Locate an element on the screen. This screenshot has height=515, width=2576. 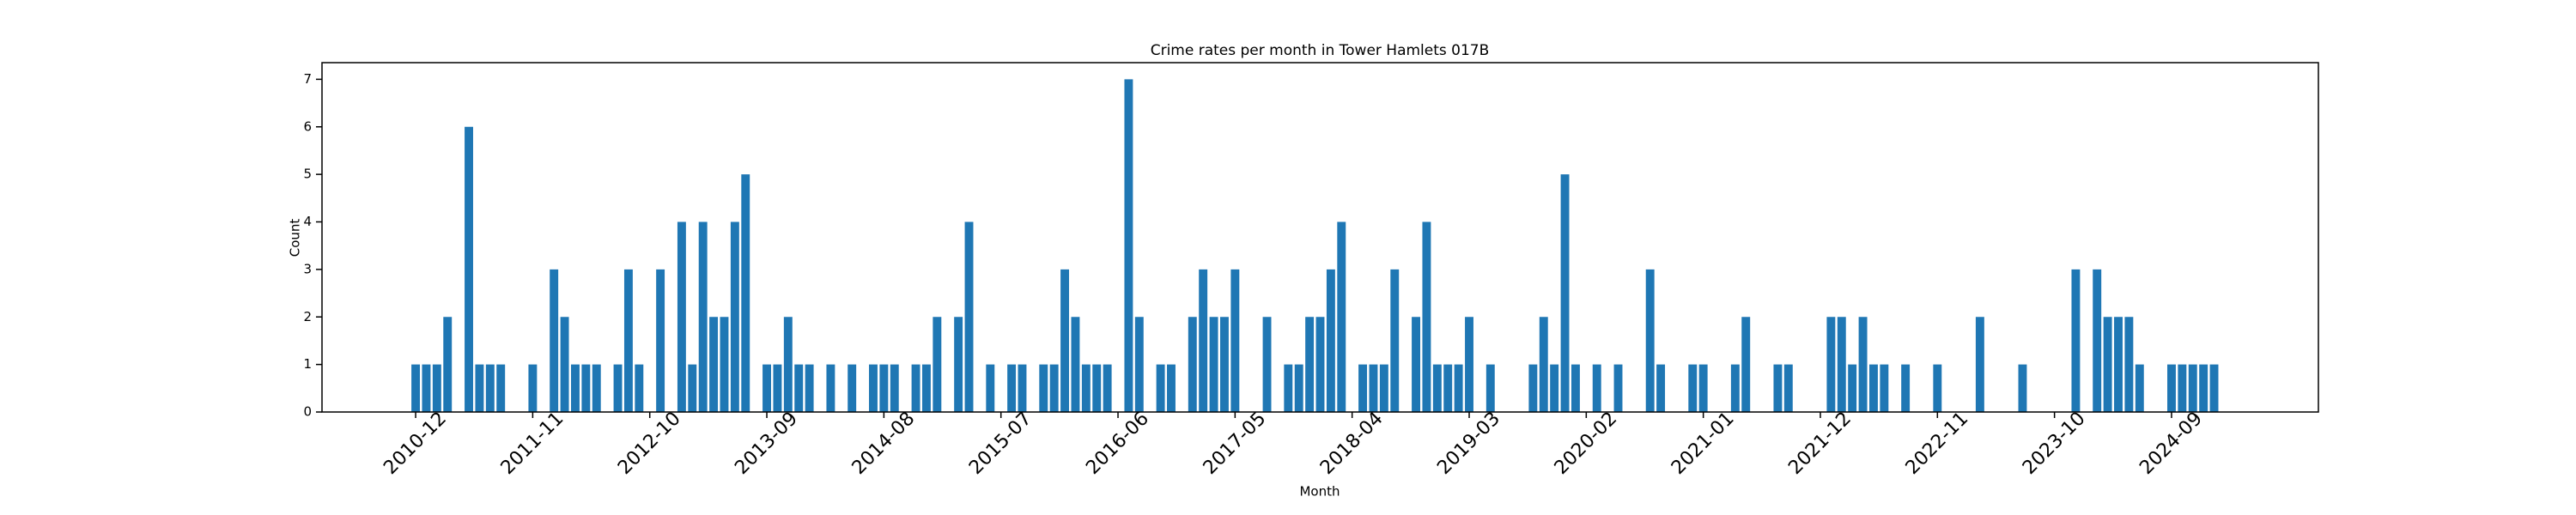
y-tick-label: 6 is located at coordinates (307, 126).